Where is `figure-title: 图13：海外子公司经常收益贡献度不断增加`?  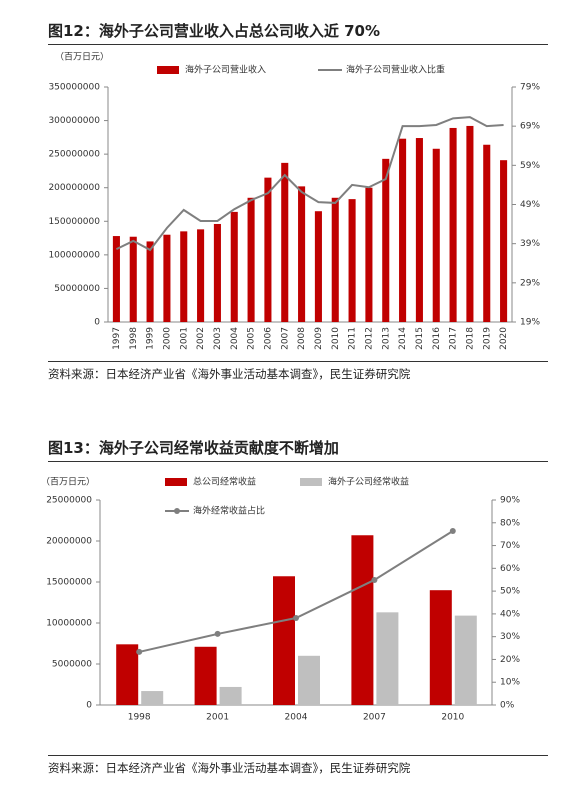
figure-title: 图13：海外子公司经常收益贡献度不断增加 is located at coordinates (298, 449).